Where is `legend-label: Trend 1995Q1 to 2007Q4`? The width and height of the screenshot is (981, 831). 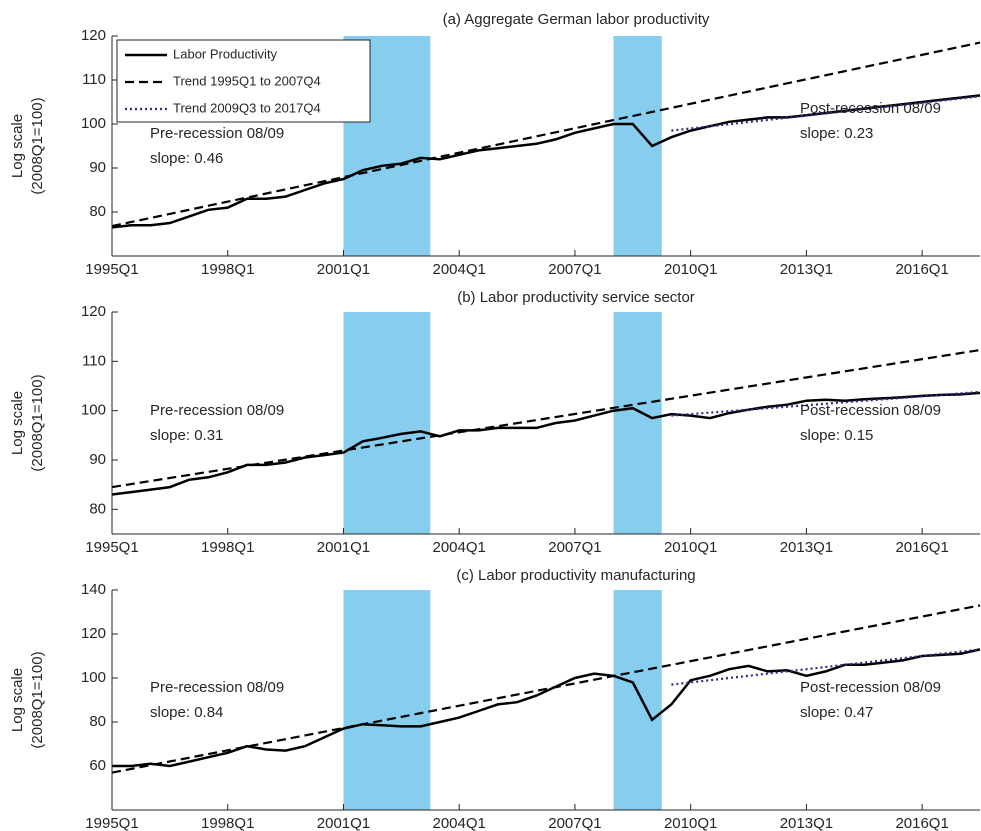
legend-label: Trend 1995Q1 to 2007Q4 is located at coordinates (247, 80).